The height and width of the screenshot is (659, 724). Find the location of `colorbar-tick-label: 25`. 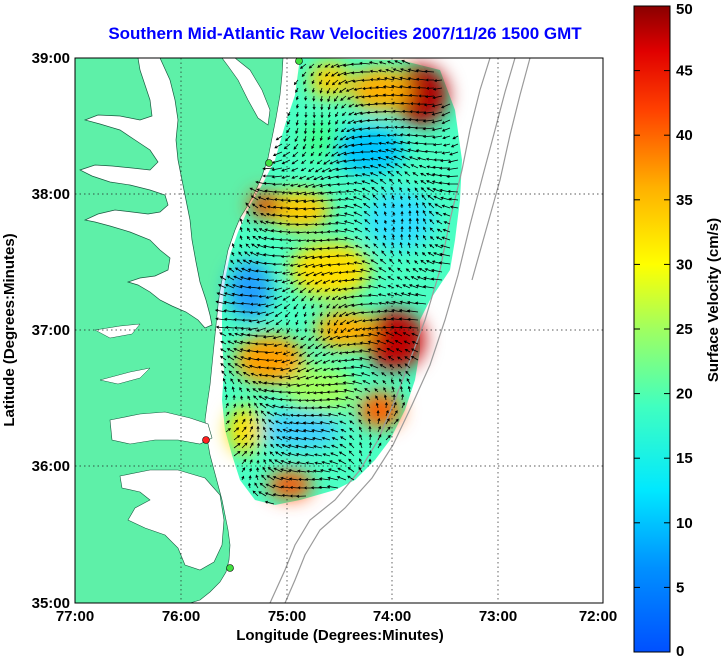

colorbar-tick-label: 25 is located at coordinates (684, 329).